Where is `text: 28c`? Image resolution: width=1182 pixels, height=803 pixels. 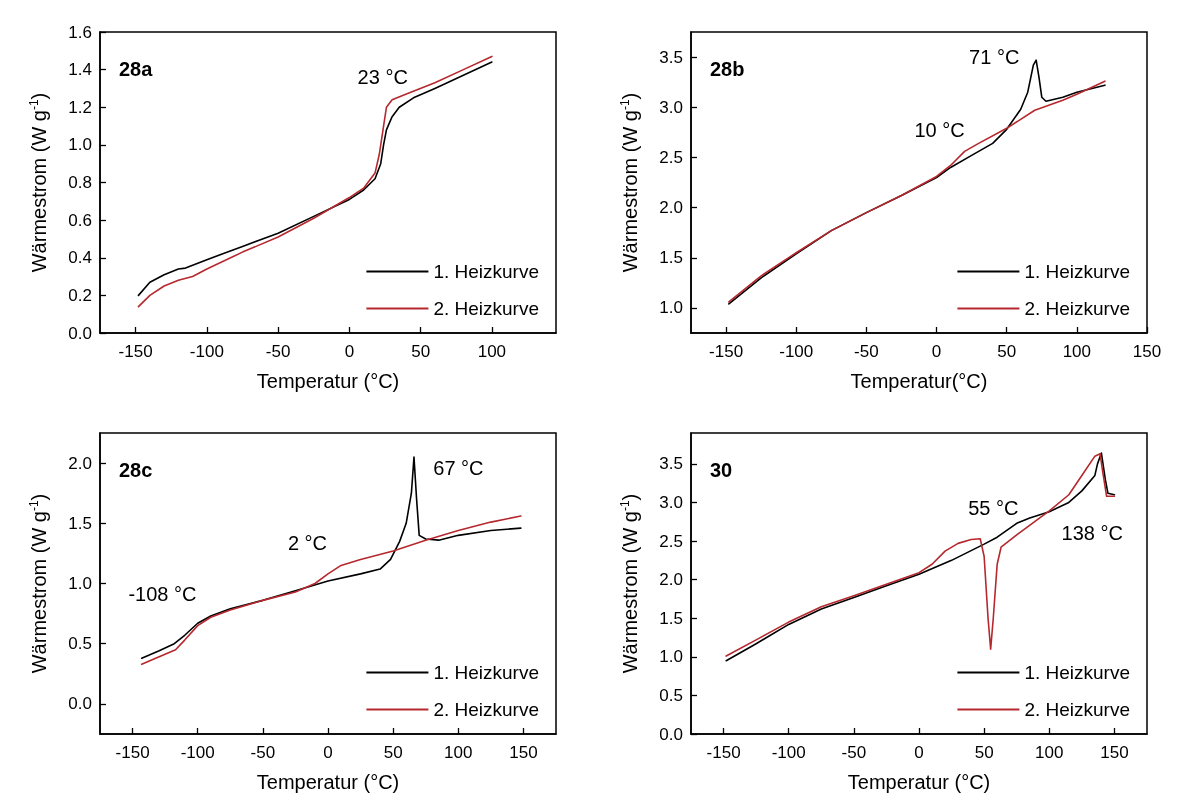
text: 28c is located at coordinates (136, 470).